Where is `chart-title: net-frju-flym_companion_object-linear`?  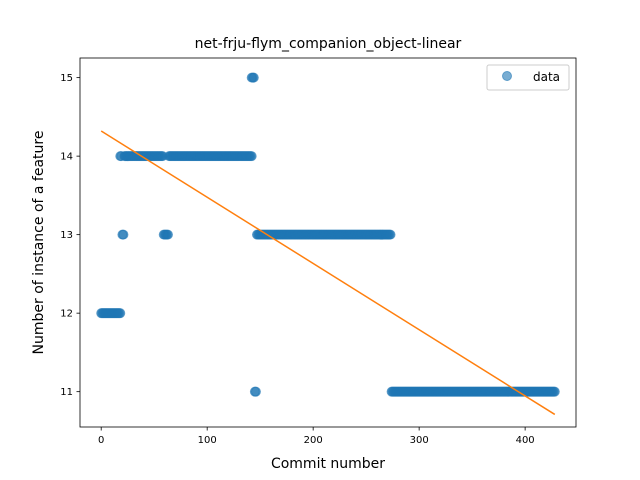
chart-title: net-frju-flym_companion_object-linear is located at coordinates (328, 44).